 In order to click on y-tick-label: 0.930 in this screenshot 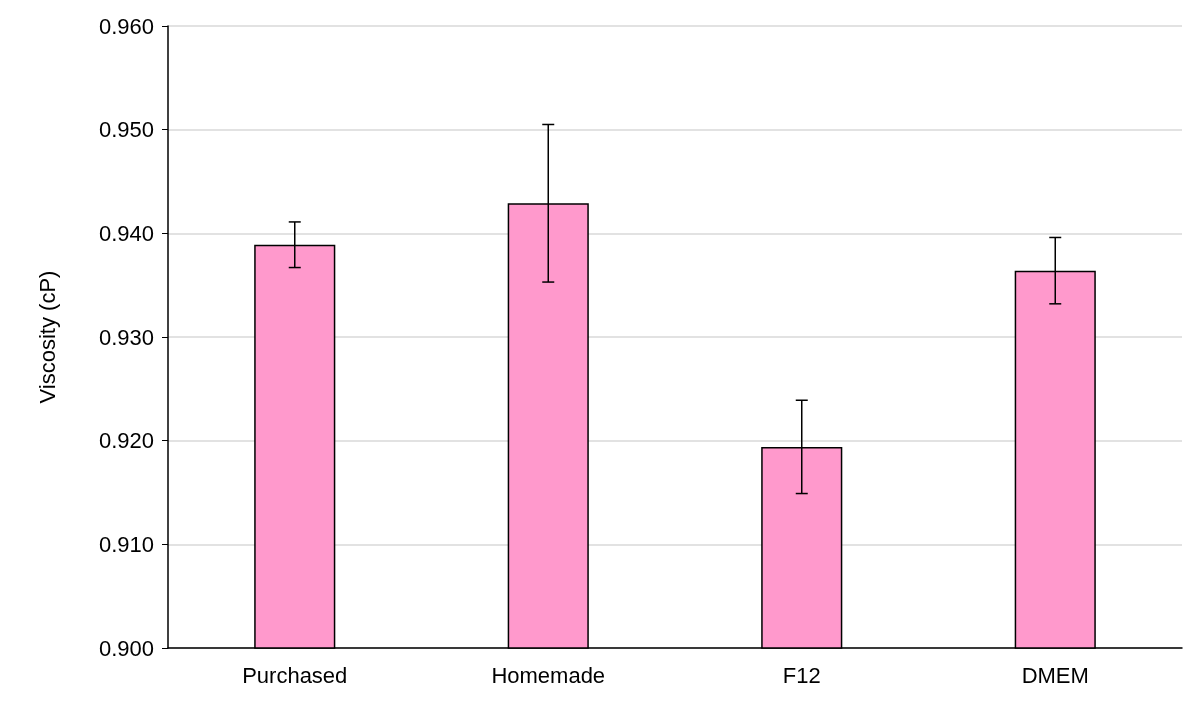, I will do `click(126, 337)`.